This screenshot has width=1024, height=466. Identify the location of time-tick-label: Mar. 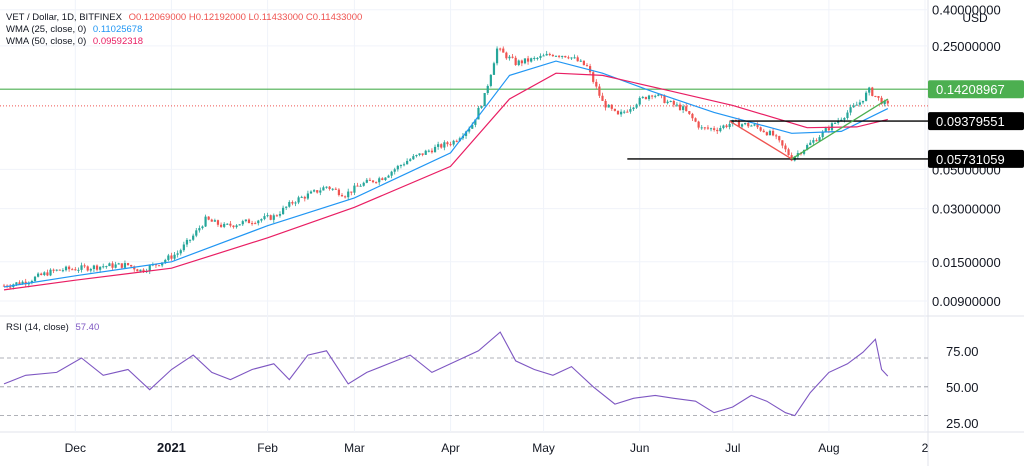
(354, 448).